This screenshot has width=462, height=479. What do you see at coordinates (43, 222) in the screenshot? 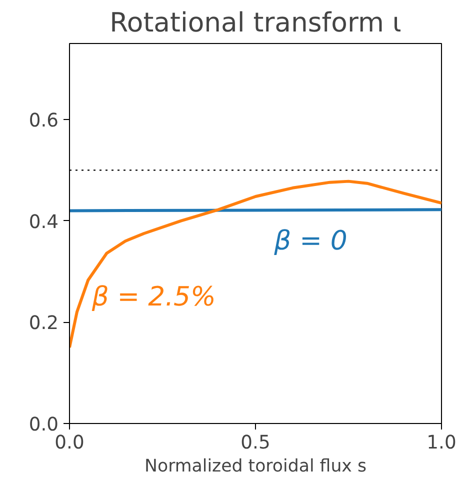
I see `y-tick-label: 0.4` at bounding box center [43, 222].